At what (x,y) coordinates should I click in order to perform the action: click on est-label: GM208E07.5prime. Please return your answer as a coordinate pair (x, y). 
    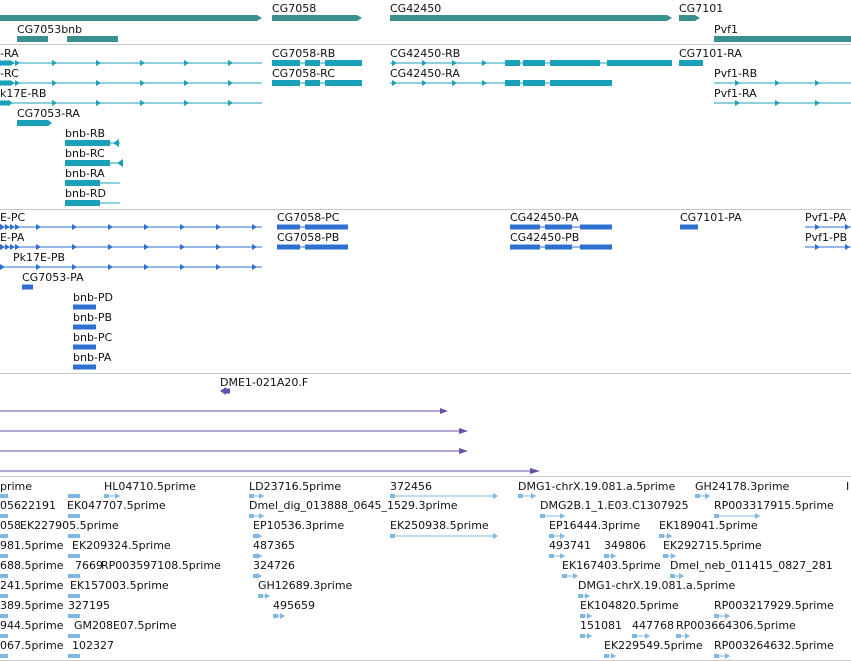
    Looking at the image, I should click on (125, 625).